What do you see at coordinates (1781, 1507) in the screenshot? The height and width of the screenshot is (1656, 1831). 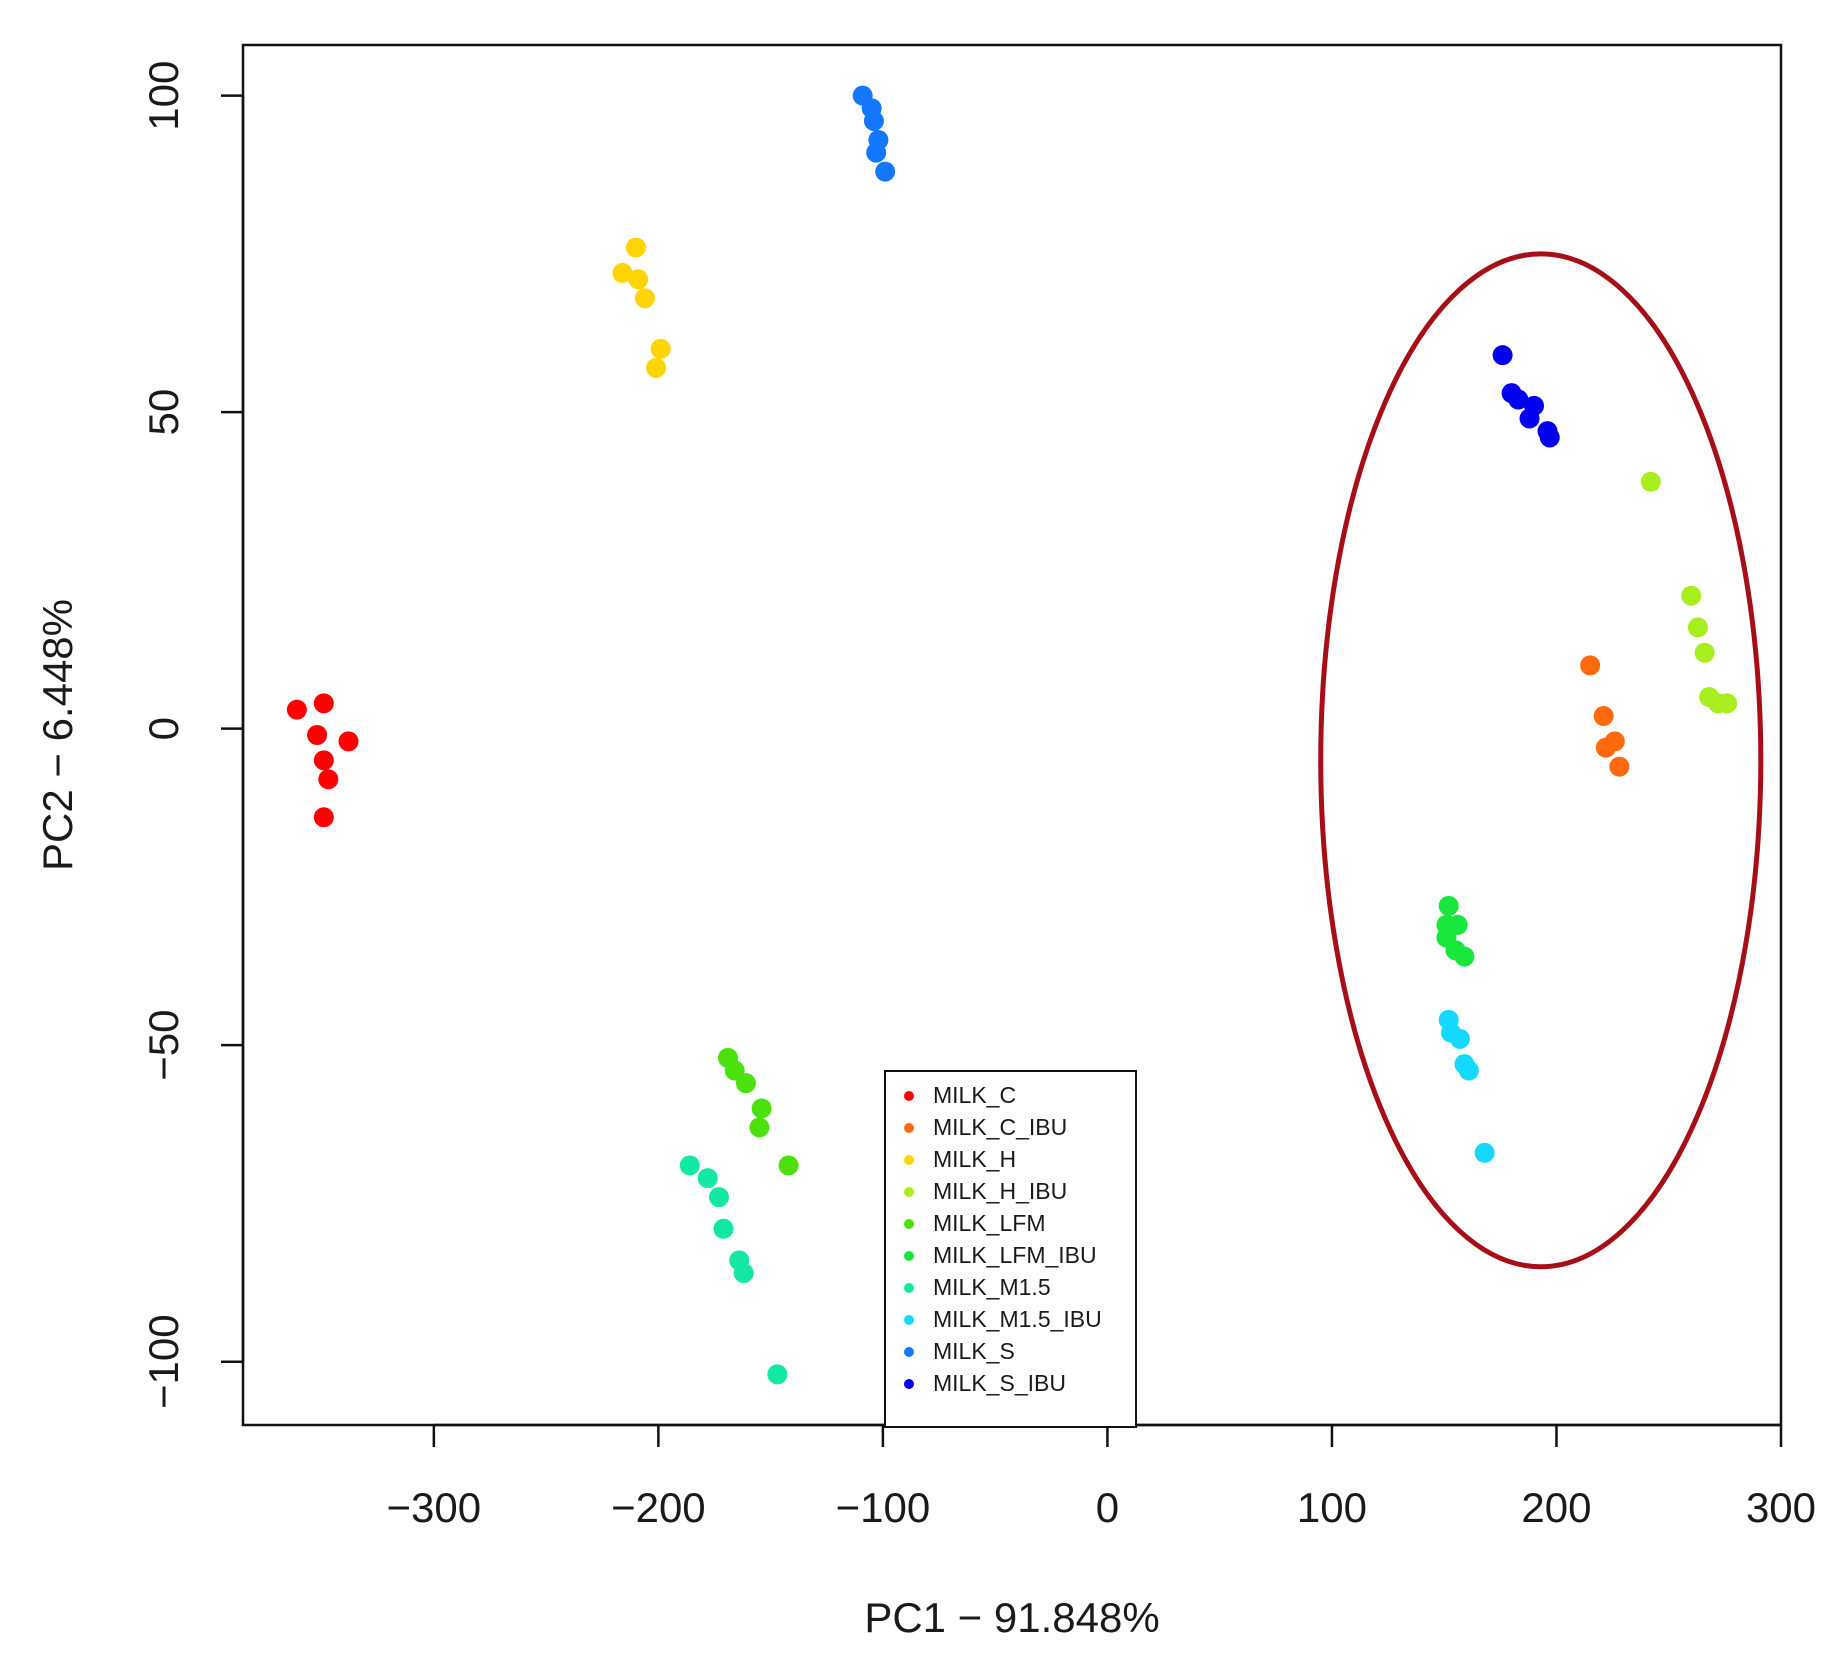 I see `x-tick-label: 300` at bounding box center [1781, 1507].